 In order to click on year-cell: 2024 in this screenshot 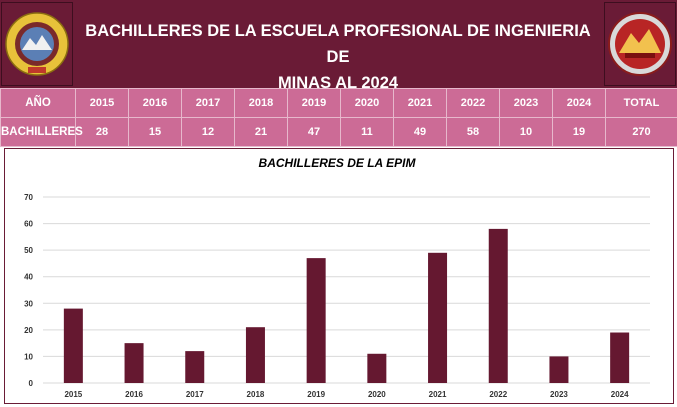, I will do `click(579, 103)`.